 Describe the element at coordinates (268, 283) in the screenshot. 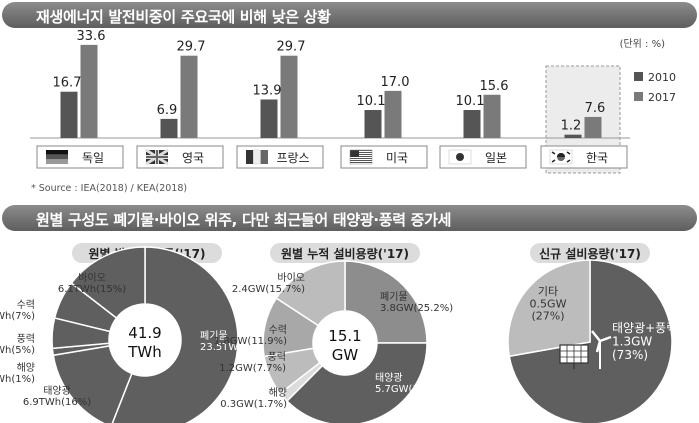

I see `slice-label: 바이오 2.4GW(15.7%)` at that location.